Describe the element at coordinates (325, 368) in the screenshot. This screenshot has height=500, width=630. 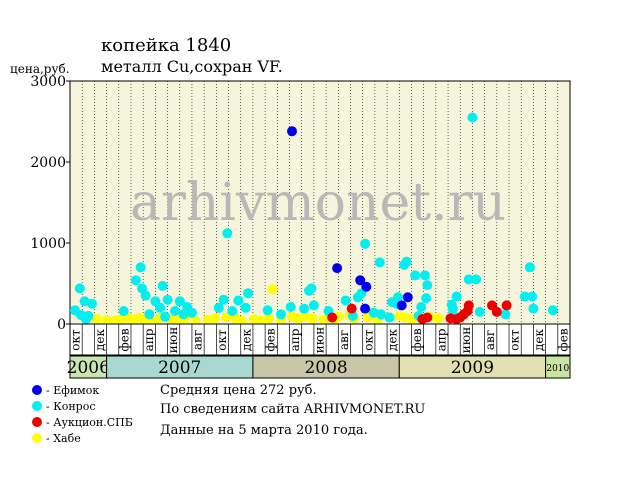
I see `year-label: 2008` at that location.